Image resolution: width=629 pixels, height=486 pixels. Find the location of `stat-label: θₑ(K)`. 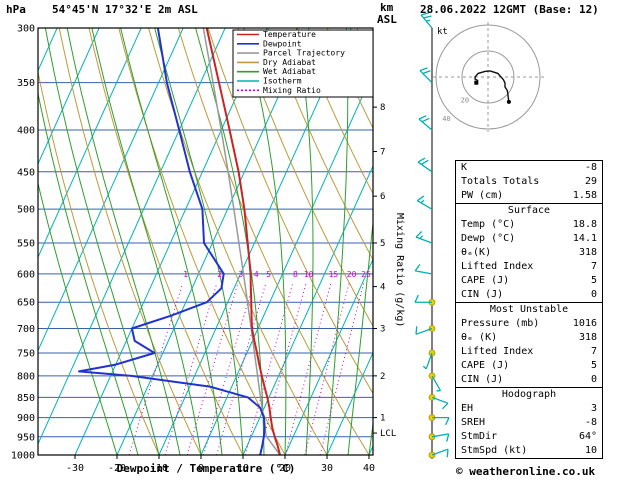

stat-label: θₑ(K) is located at coordinates (476, 252).